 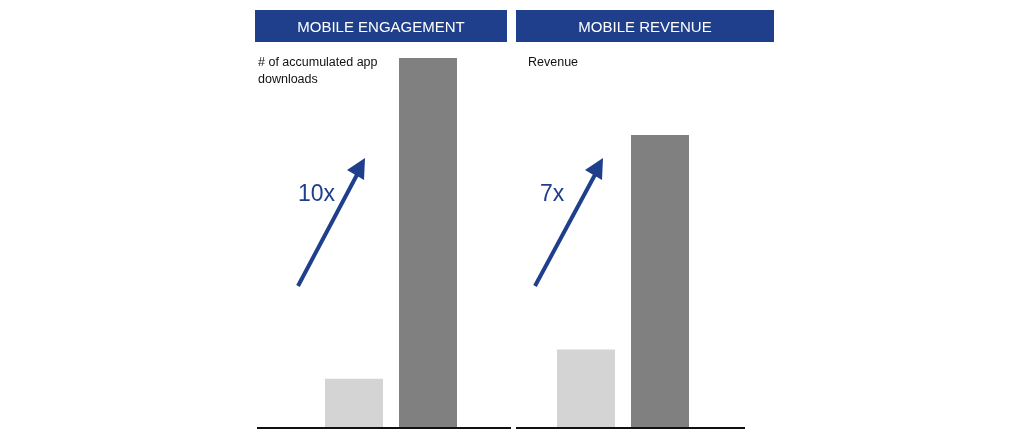 What do you see at coordinates (645, 26) in the screenshot?
I see `chart-title: MOBILE REVENUE` at bounding box center [645, 26].